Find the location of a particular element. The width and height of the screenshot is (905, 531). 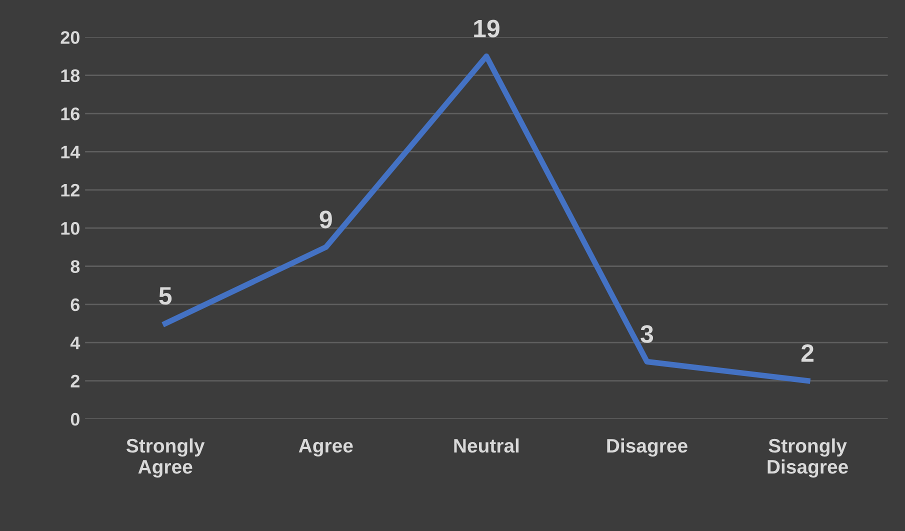

y-tick-label: 6 is located at coordinates (75, 305).